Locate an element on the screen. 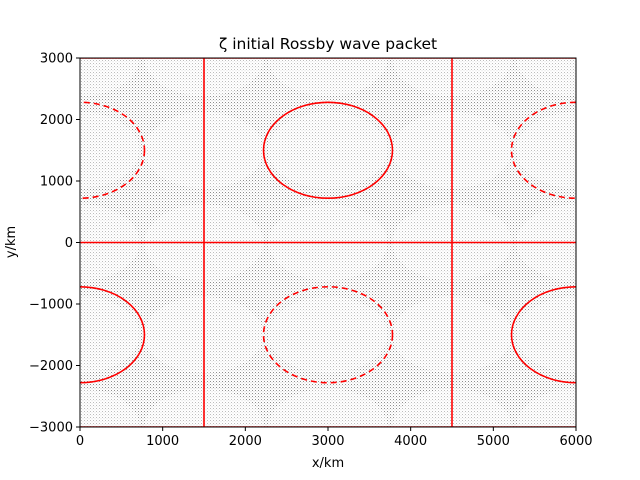 The width and height of the screenshot is (640, 480). y-tick-label: 2000 is located at coordinates (56, 120).